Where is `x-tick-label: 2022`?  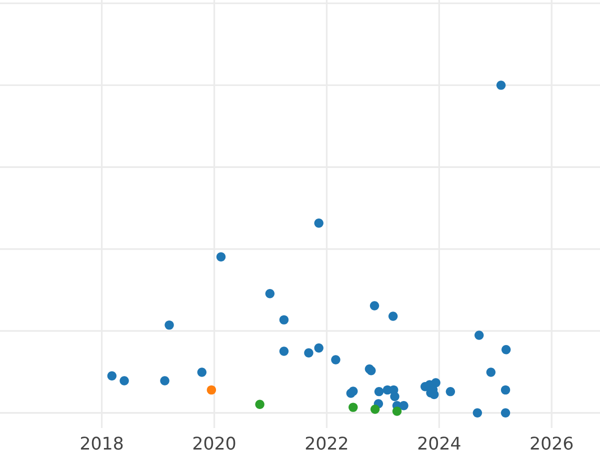
x-tick-label: 2022 is located at coordinates (327, 443).